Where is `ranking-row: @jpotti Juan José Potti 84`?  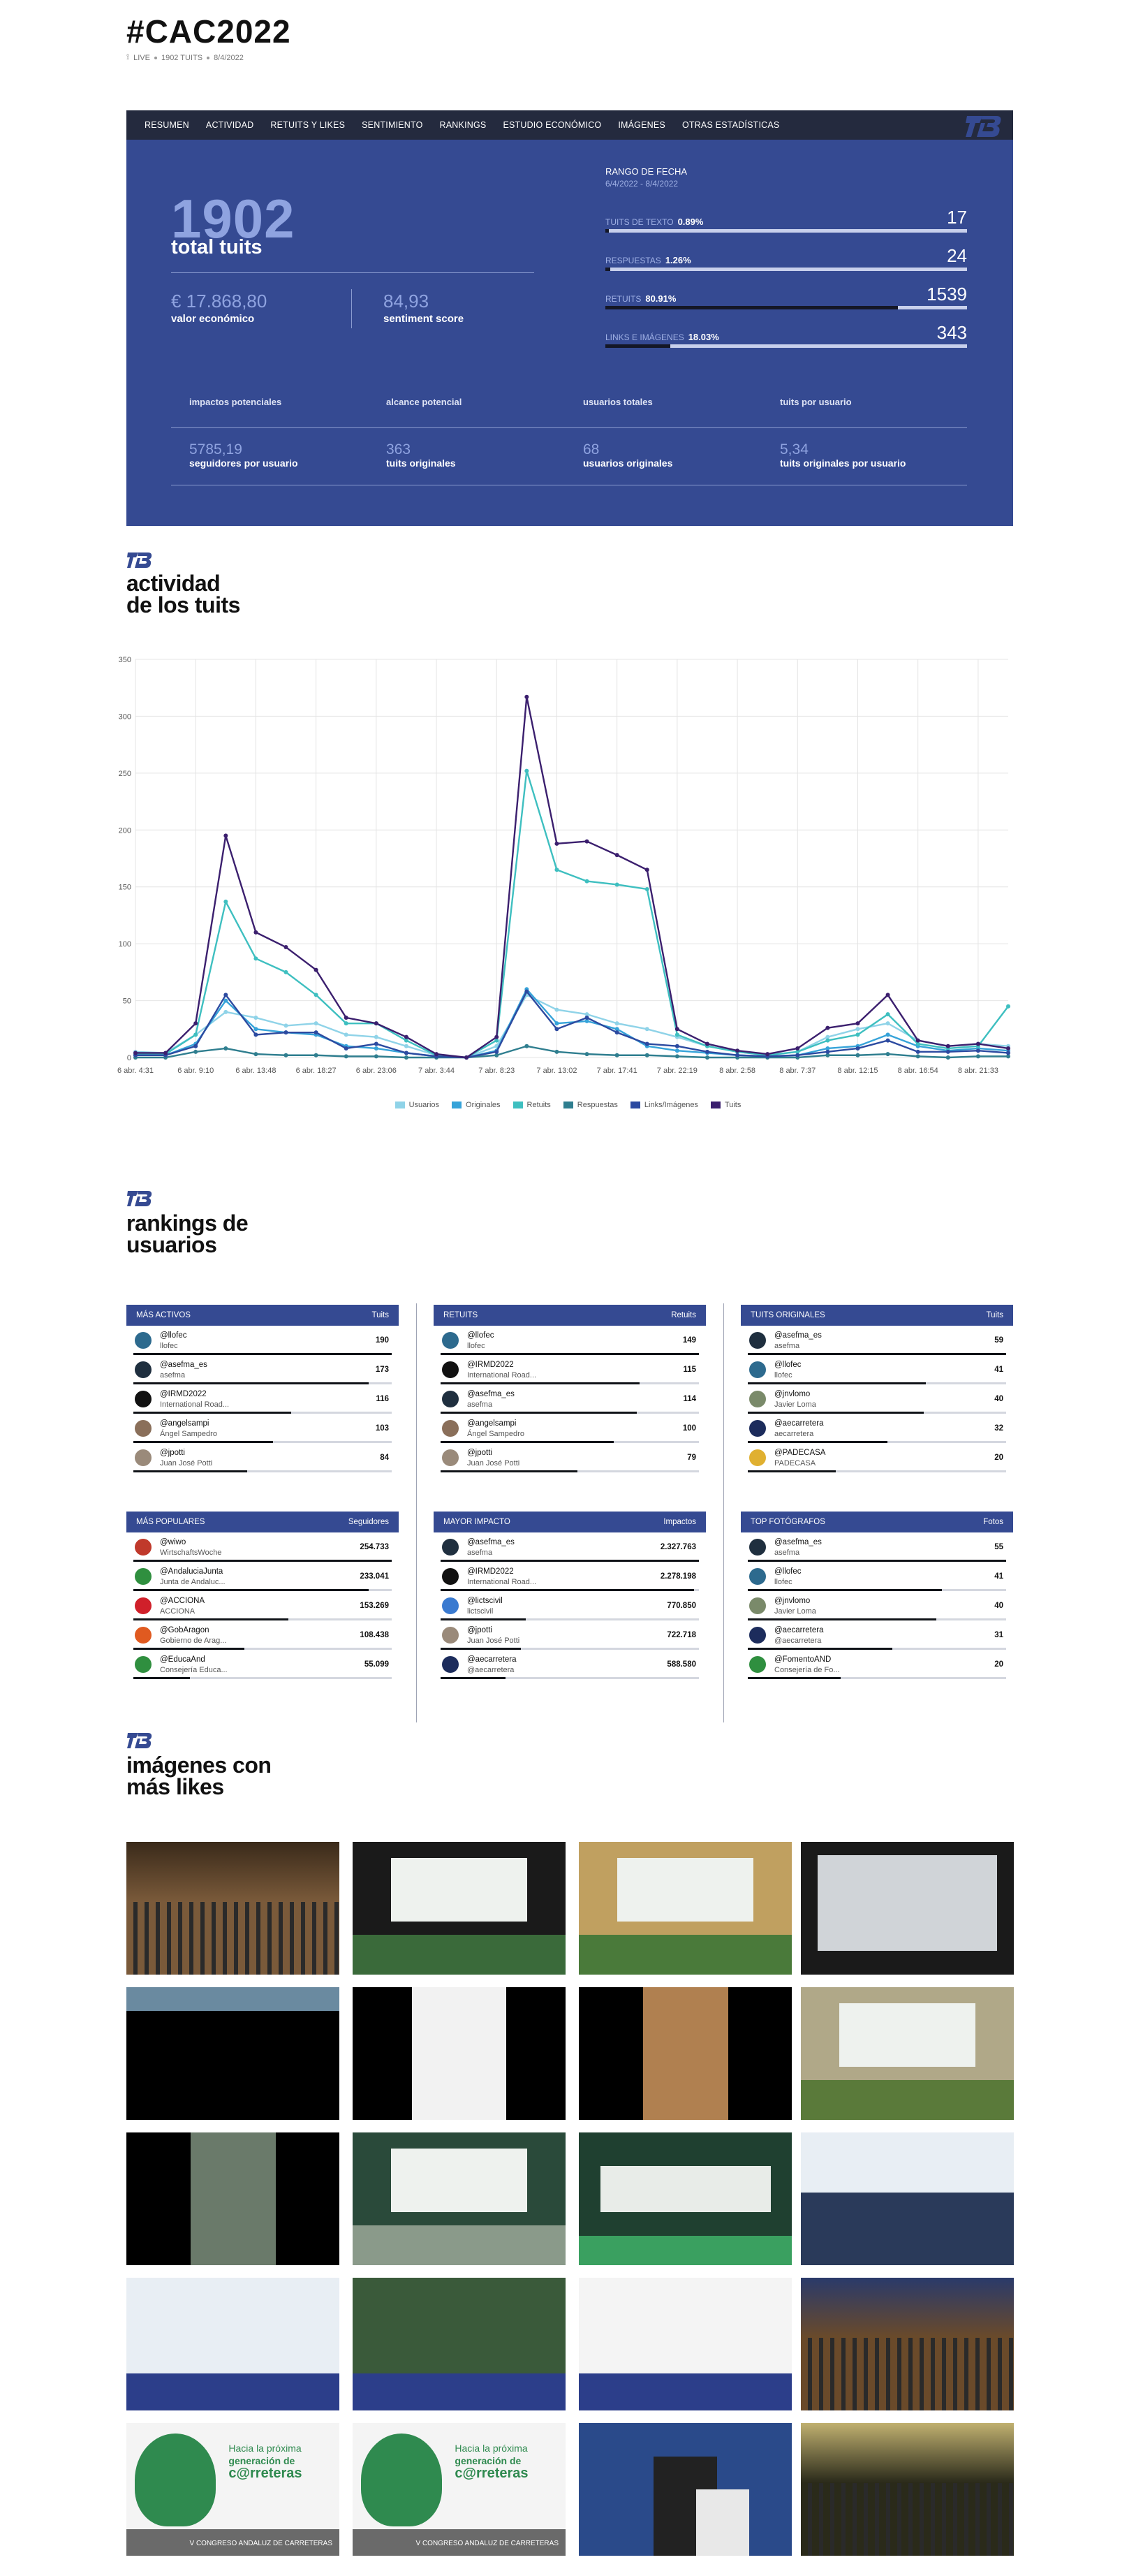 ranking-row: @jpotti Juan José Potti 84 is located at coordinates (262, 1457).